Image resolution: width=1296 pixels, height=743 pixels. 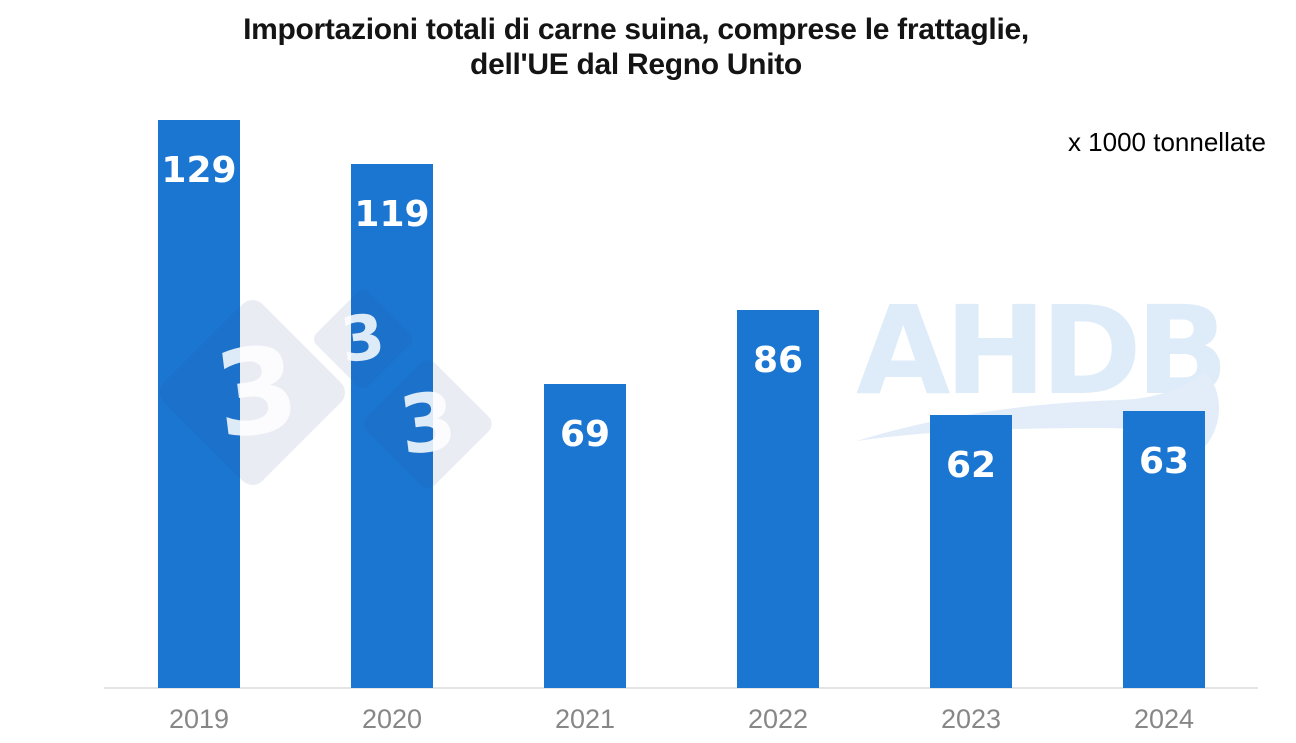 I want to click on x-axis-line, so click(x=681, y=688).